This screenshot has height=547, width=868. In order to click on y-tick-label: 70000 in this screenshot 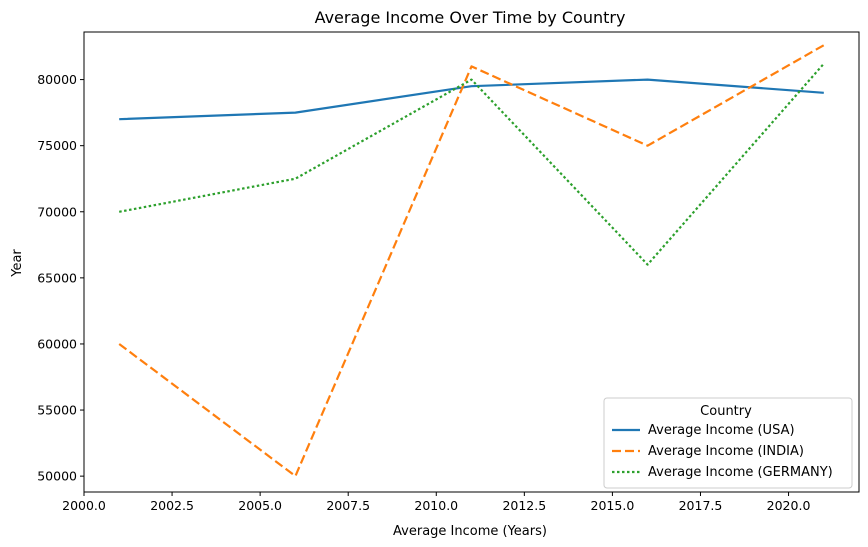, I will do `click(57, 211)`.